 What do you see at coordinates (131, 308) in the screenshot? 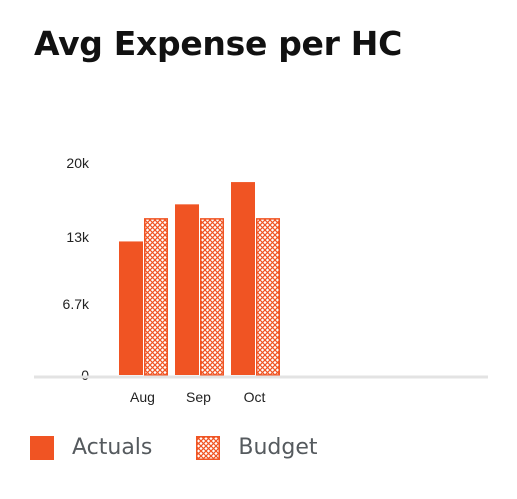
I see `bar-actuals-aug` at bounding box center [131, 308].